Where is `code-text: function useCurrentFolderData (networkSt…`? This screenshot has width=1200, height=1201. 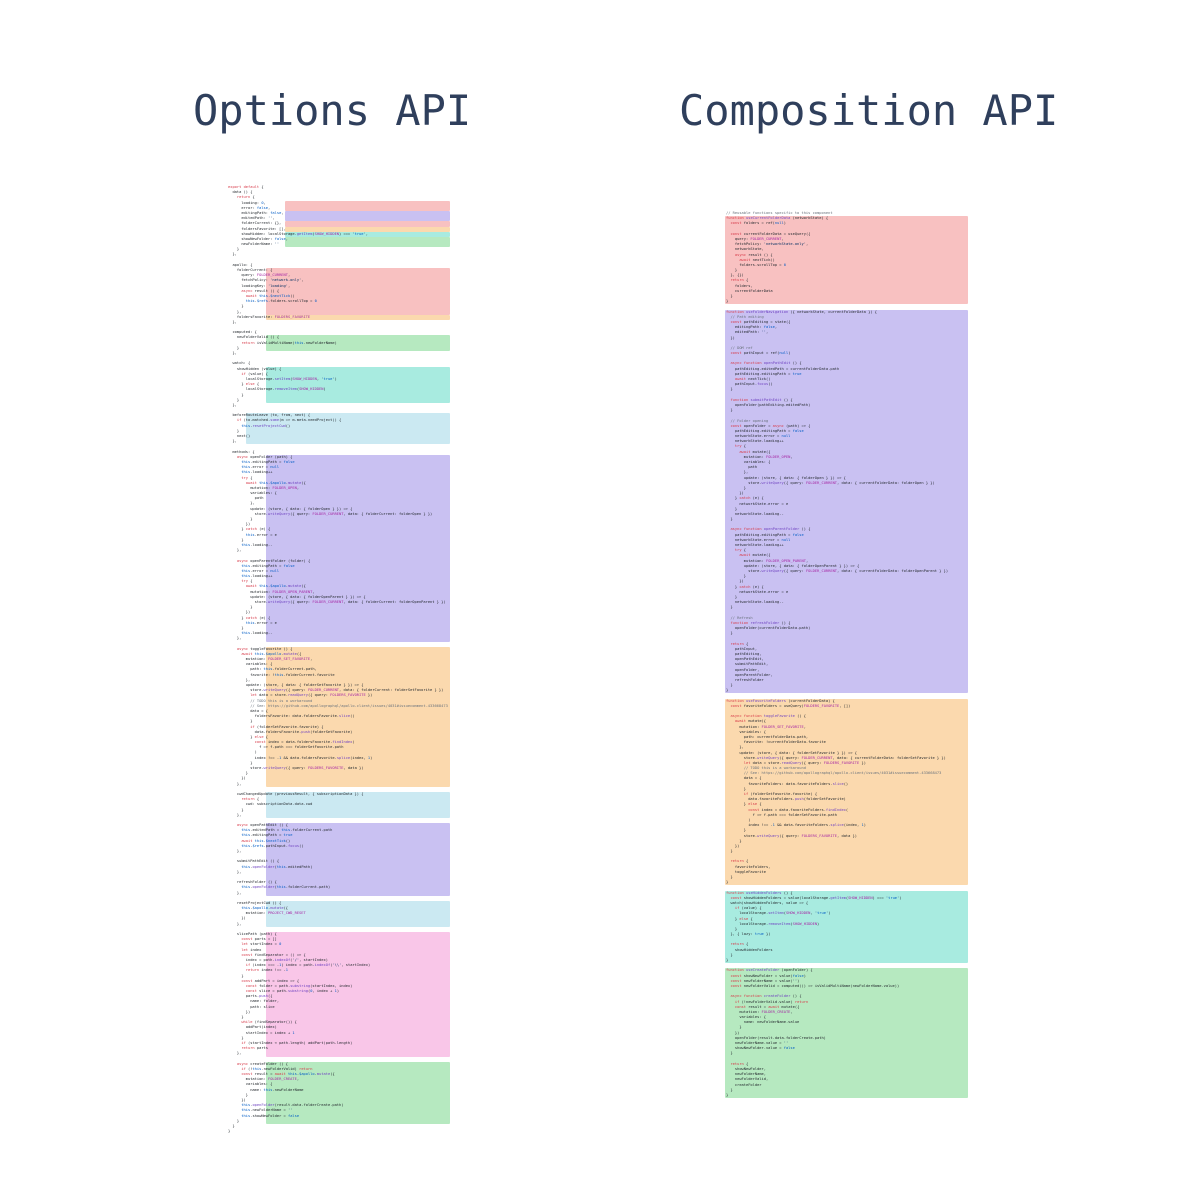
code-text: function useCurrentFolderData (networkSt… is located at coordinates (847, 260).